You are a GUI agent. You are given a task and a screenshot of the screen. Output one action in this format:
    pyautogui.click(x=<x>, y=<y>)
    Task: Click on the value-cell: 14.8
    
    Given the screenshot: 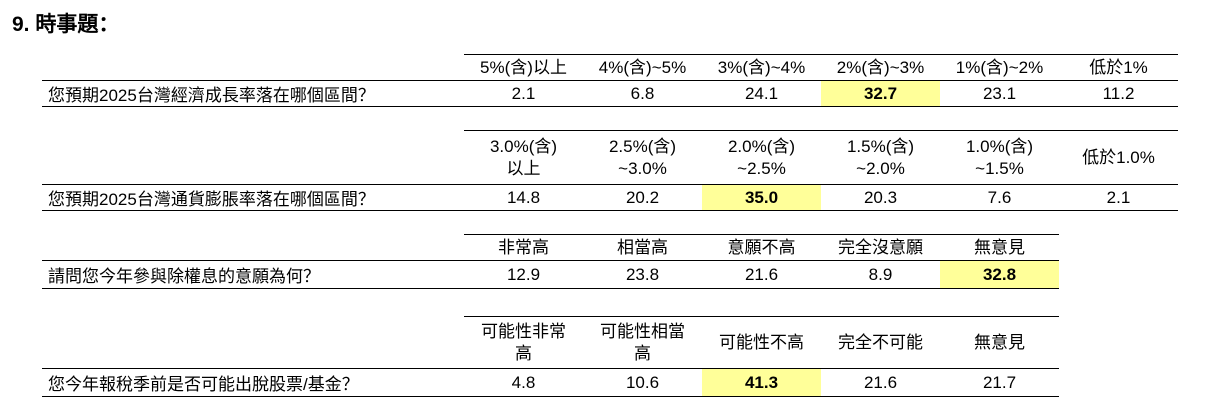 What is the action you would take?
    pyautogui.click(x=523, y=197)
    